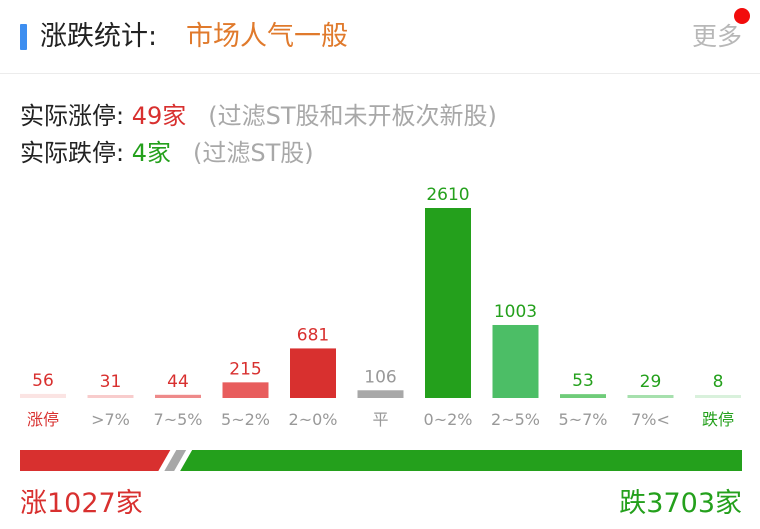 This screenshot has height=529, width=760. Describe the element at coordinates (380, 377) in the screenshot. I see `bar-value-label: 106` at that location.